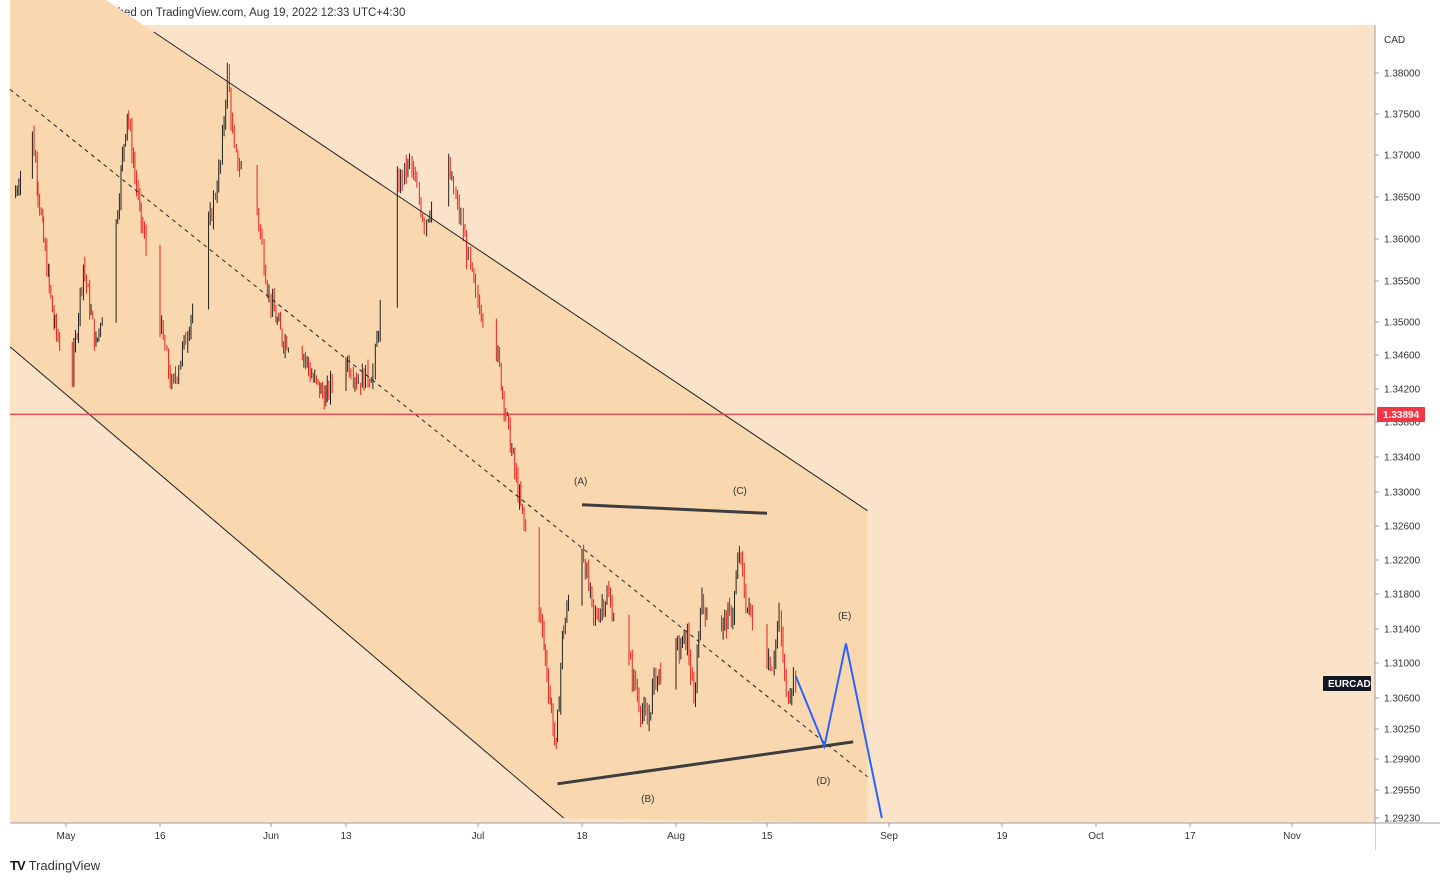  Describe the element at coordinates (1190, 836) in the screenshot. I see `x-tick-label: 17` at that location.